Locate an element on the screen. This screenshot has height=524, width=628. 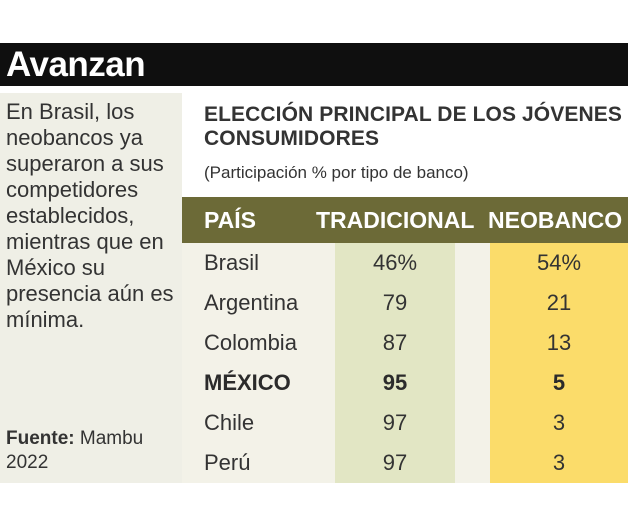
neobank-column-band is located at coordinates (559, 363).